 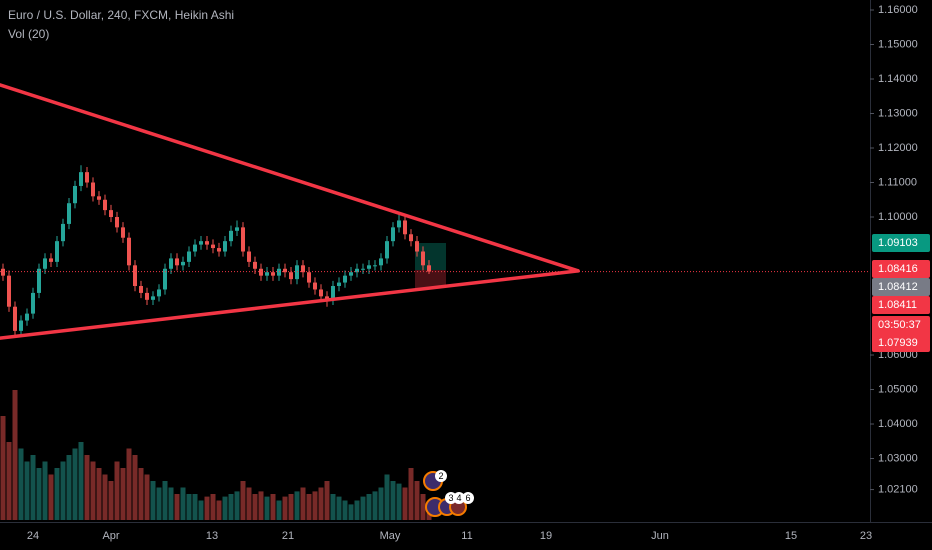 I want to click on x-tick-label: 23, so click(x=866, y=536).